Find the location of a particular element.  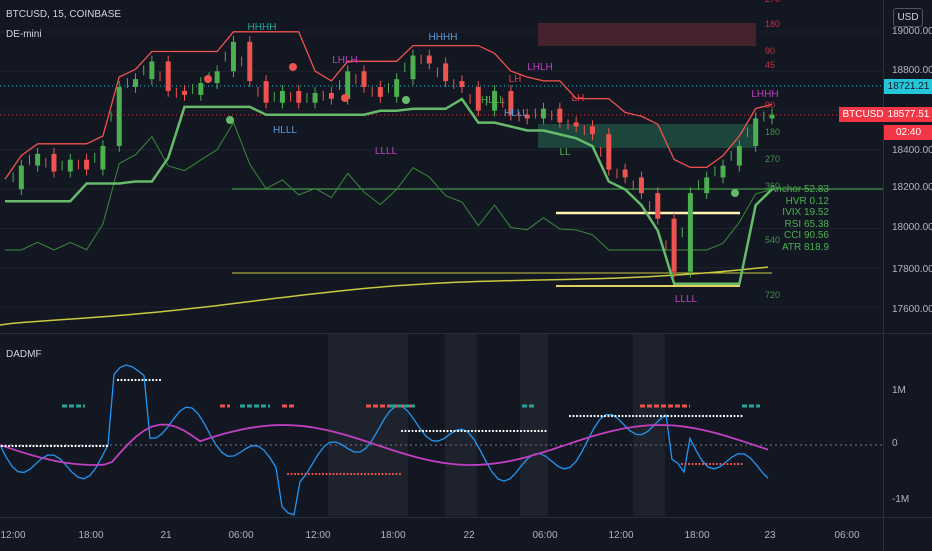

pivot-label: LHLH is located at coordinates (345, 60).